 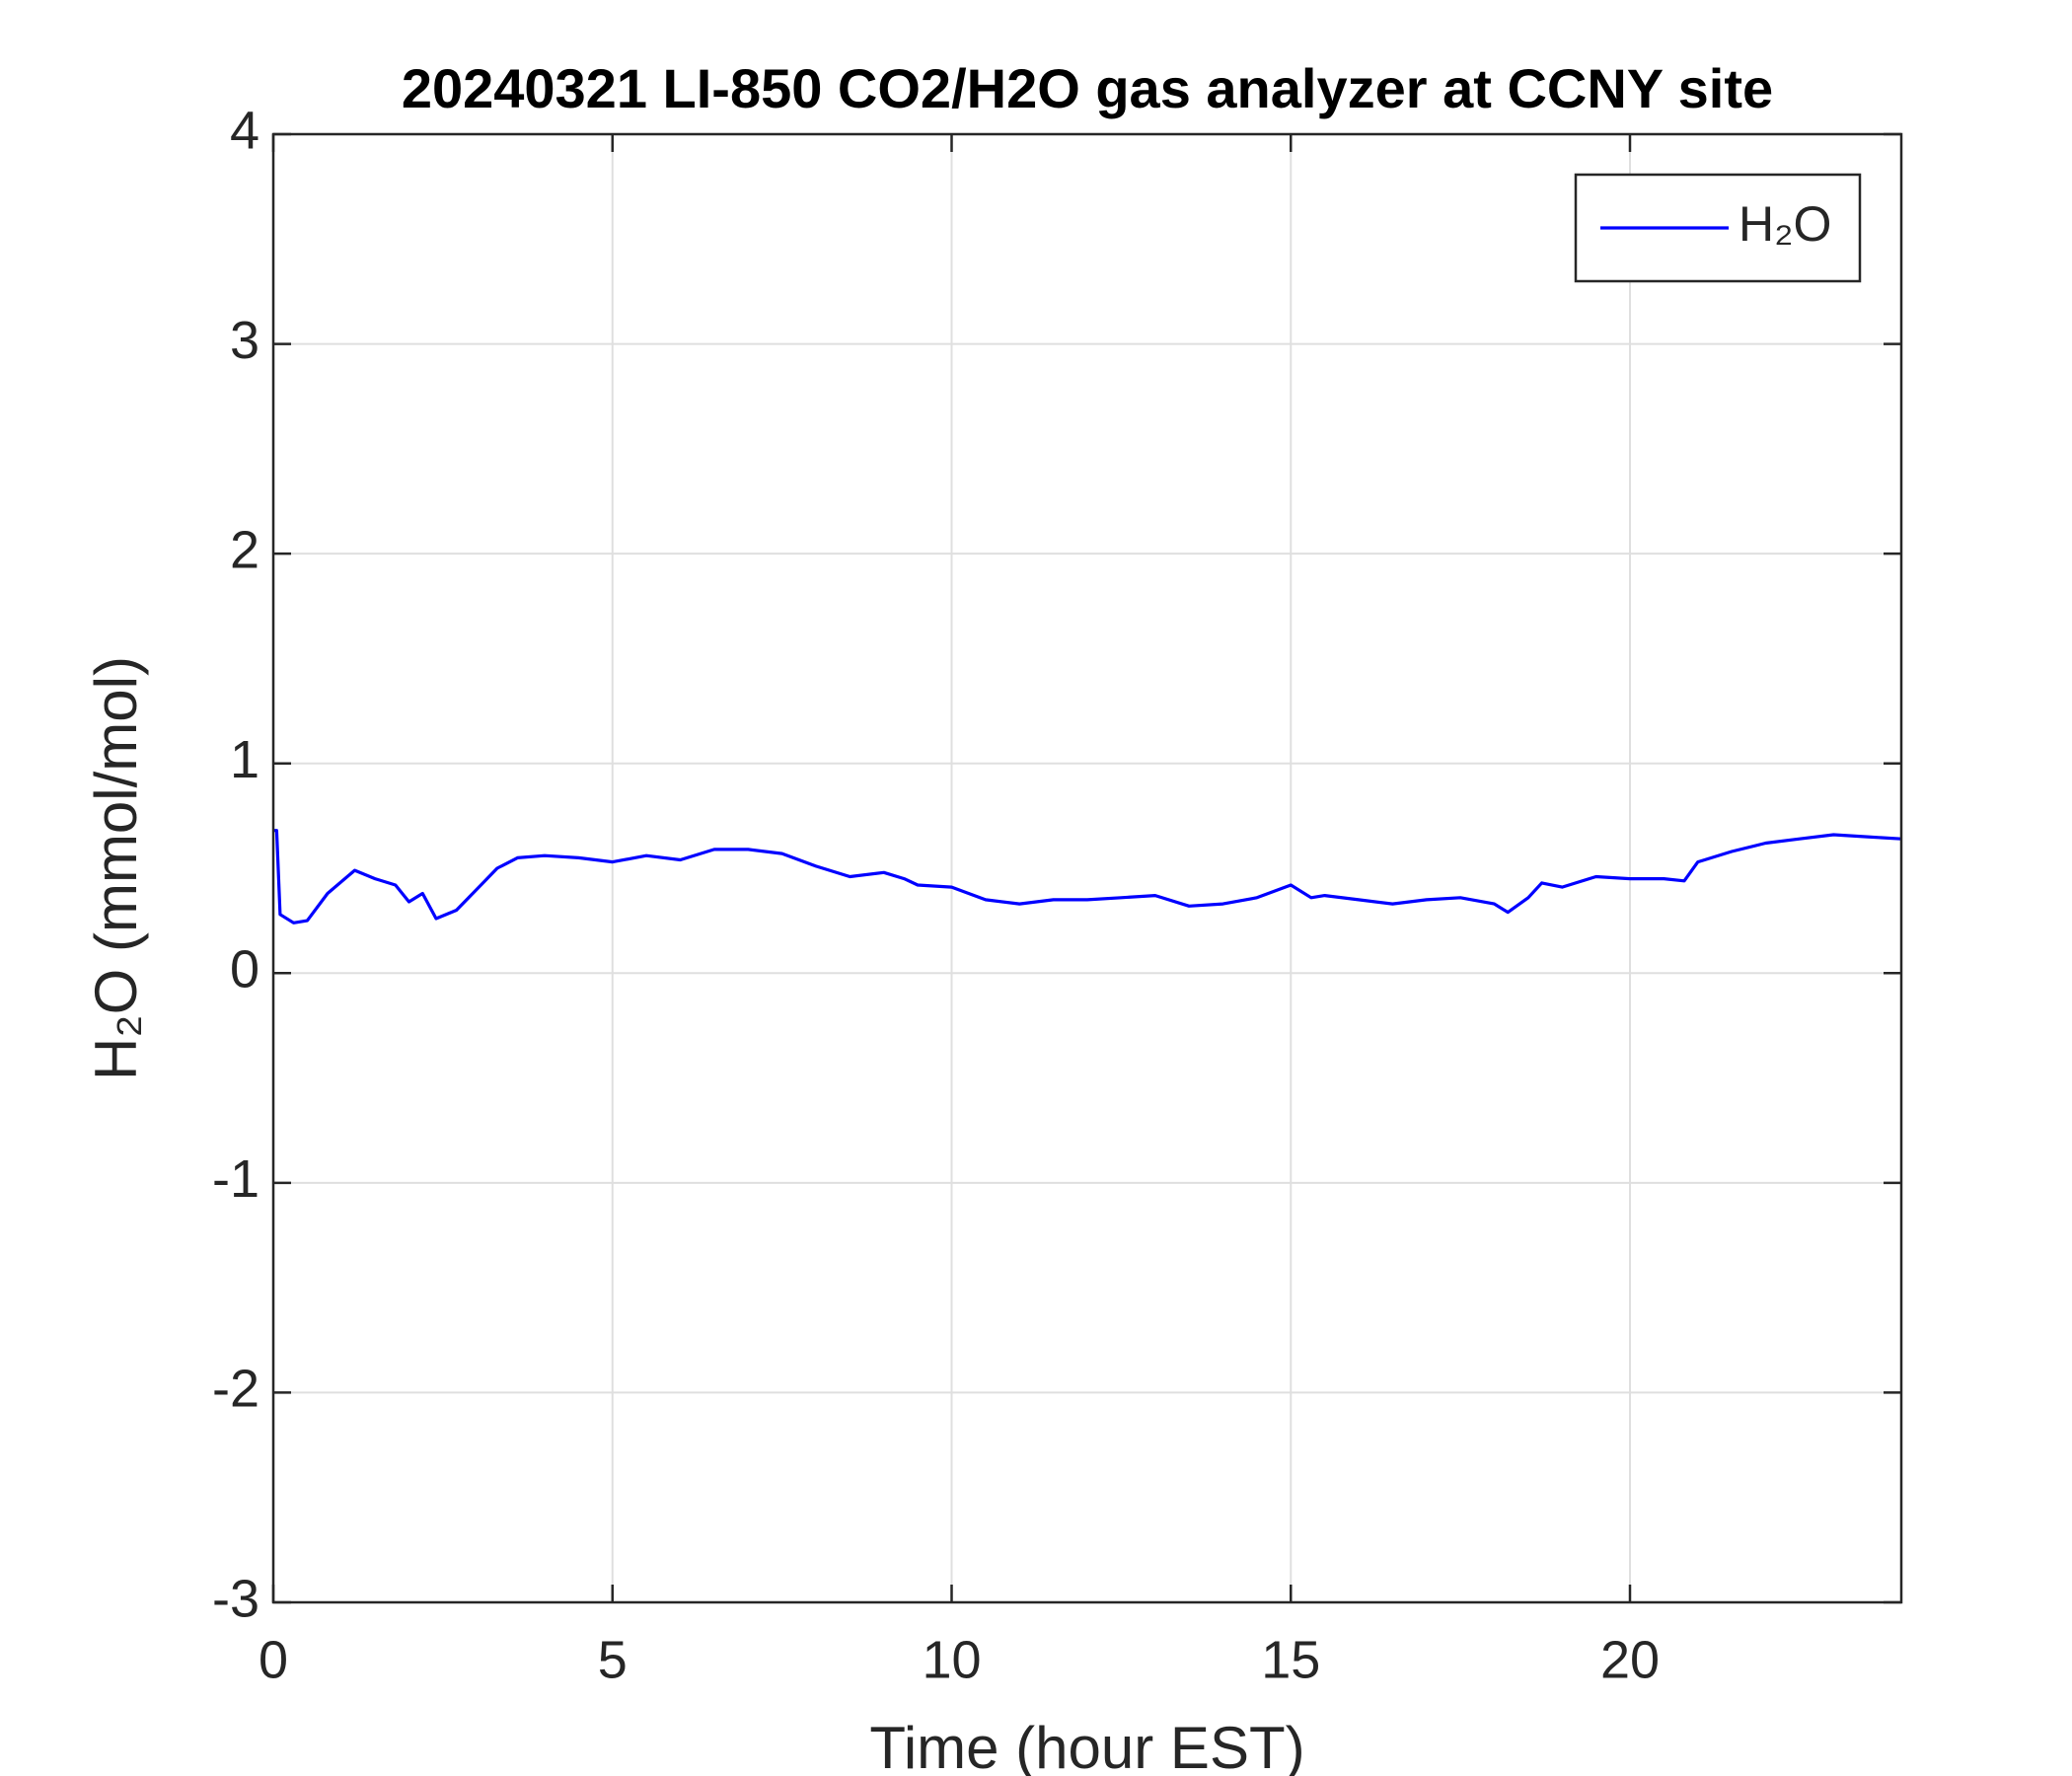 I want to click on x-tick-label: 0, so click(x=274, y=1660).